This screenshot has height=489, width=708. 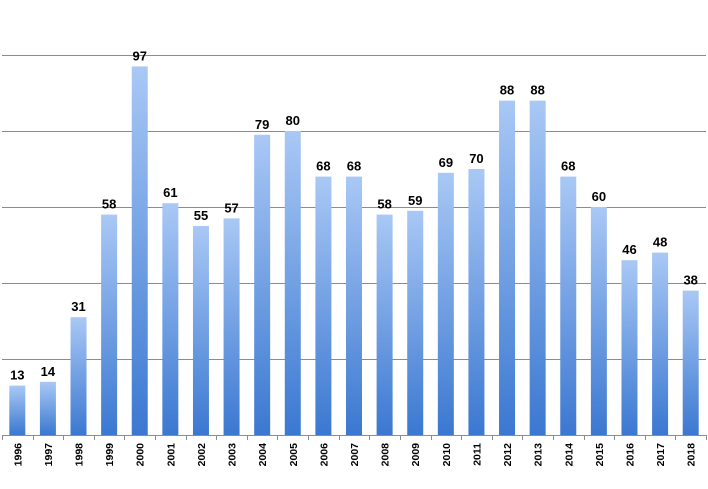 What do you see at coordinates (569, 455) in the screenshot?
I see `x-tick-label-2014: 2014` at bounding box center [569, 455].